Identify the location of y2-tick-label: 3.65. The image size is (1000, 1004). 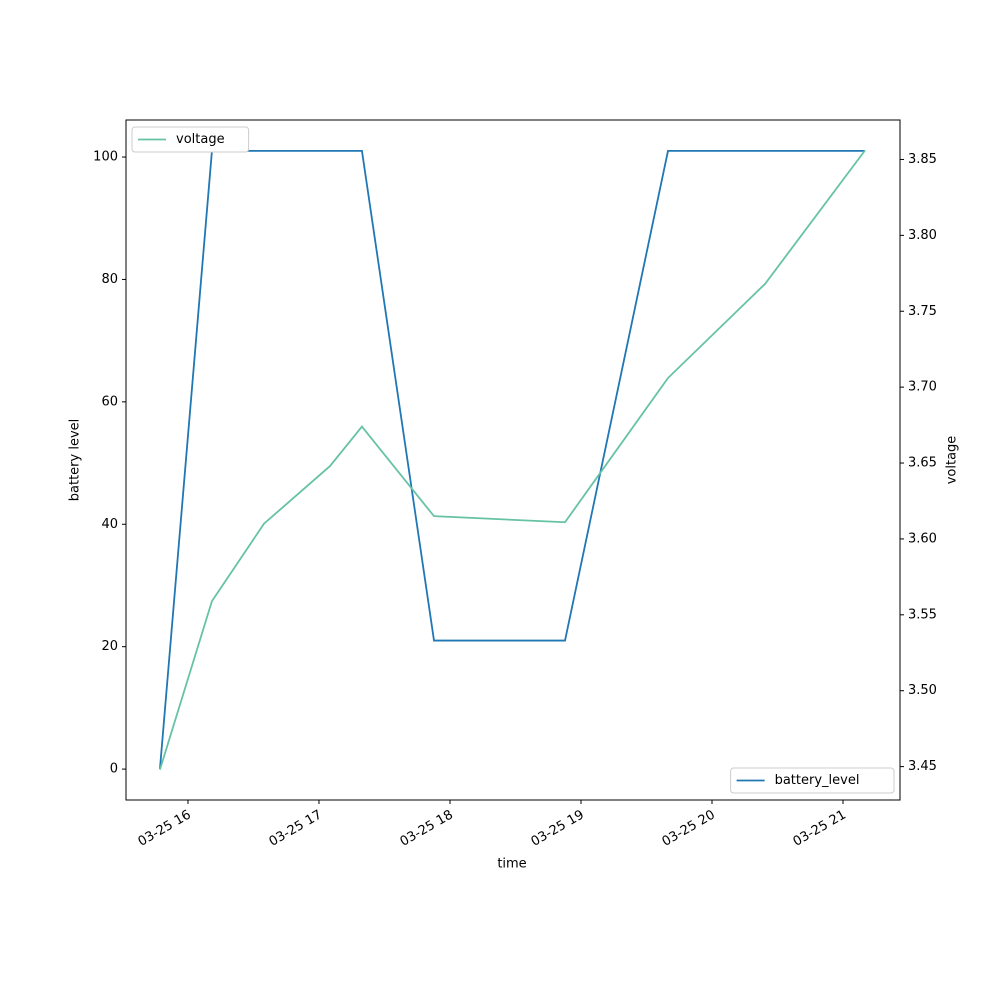
(922, 463).